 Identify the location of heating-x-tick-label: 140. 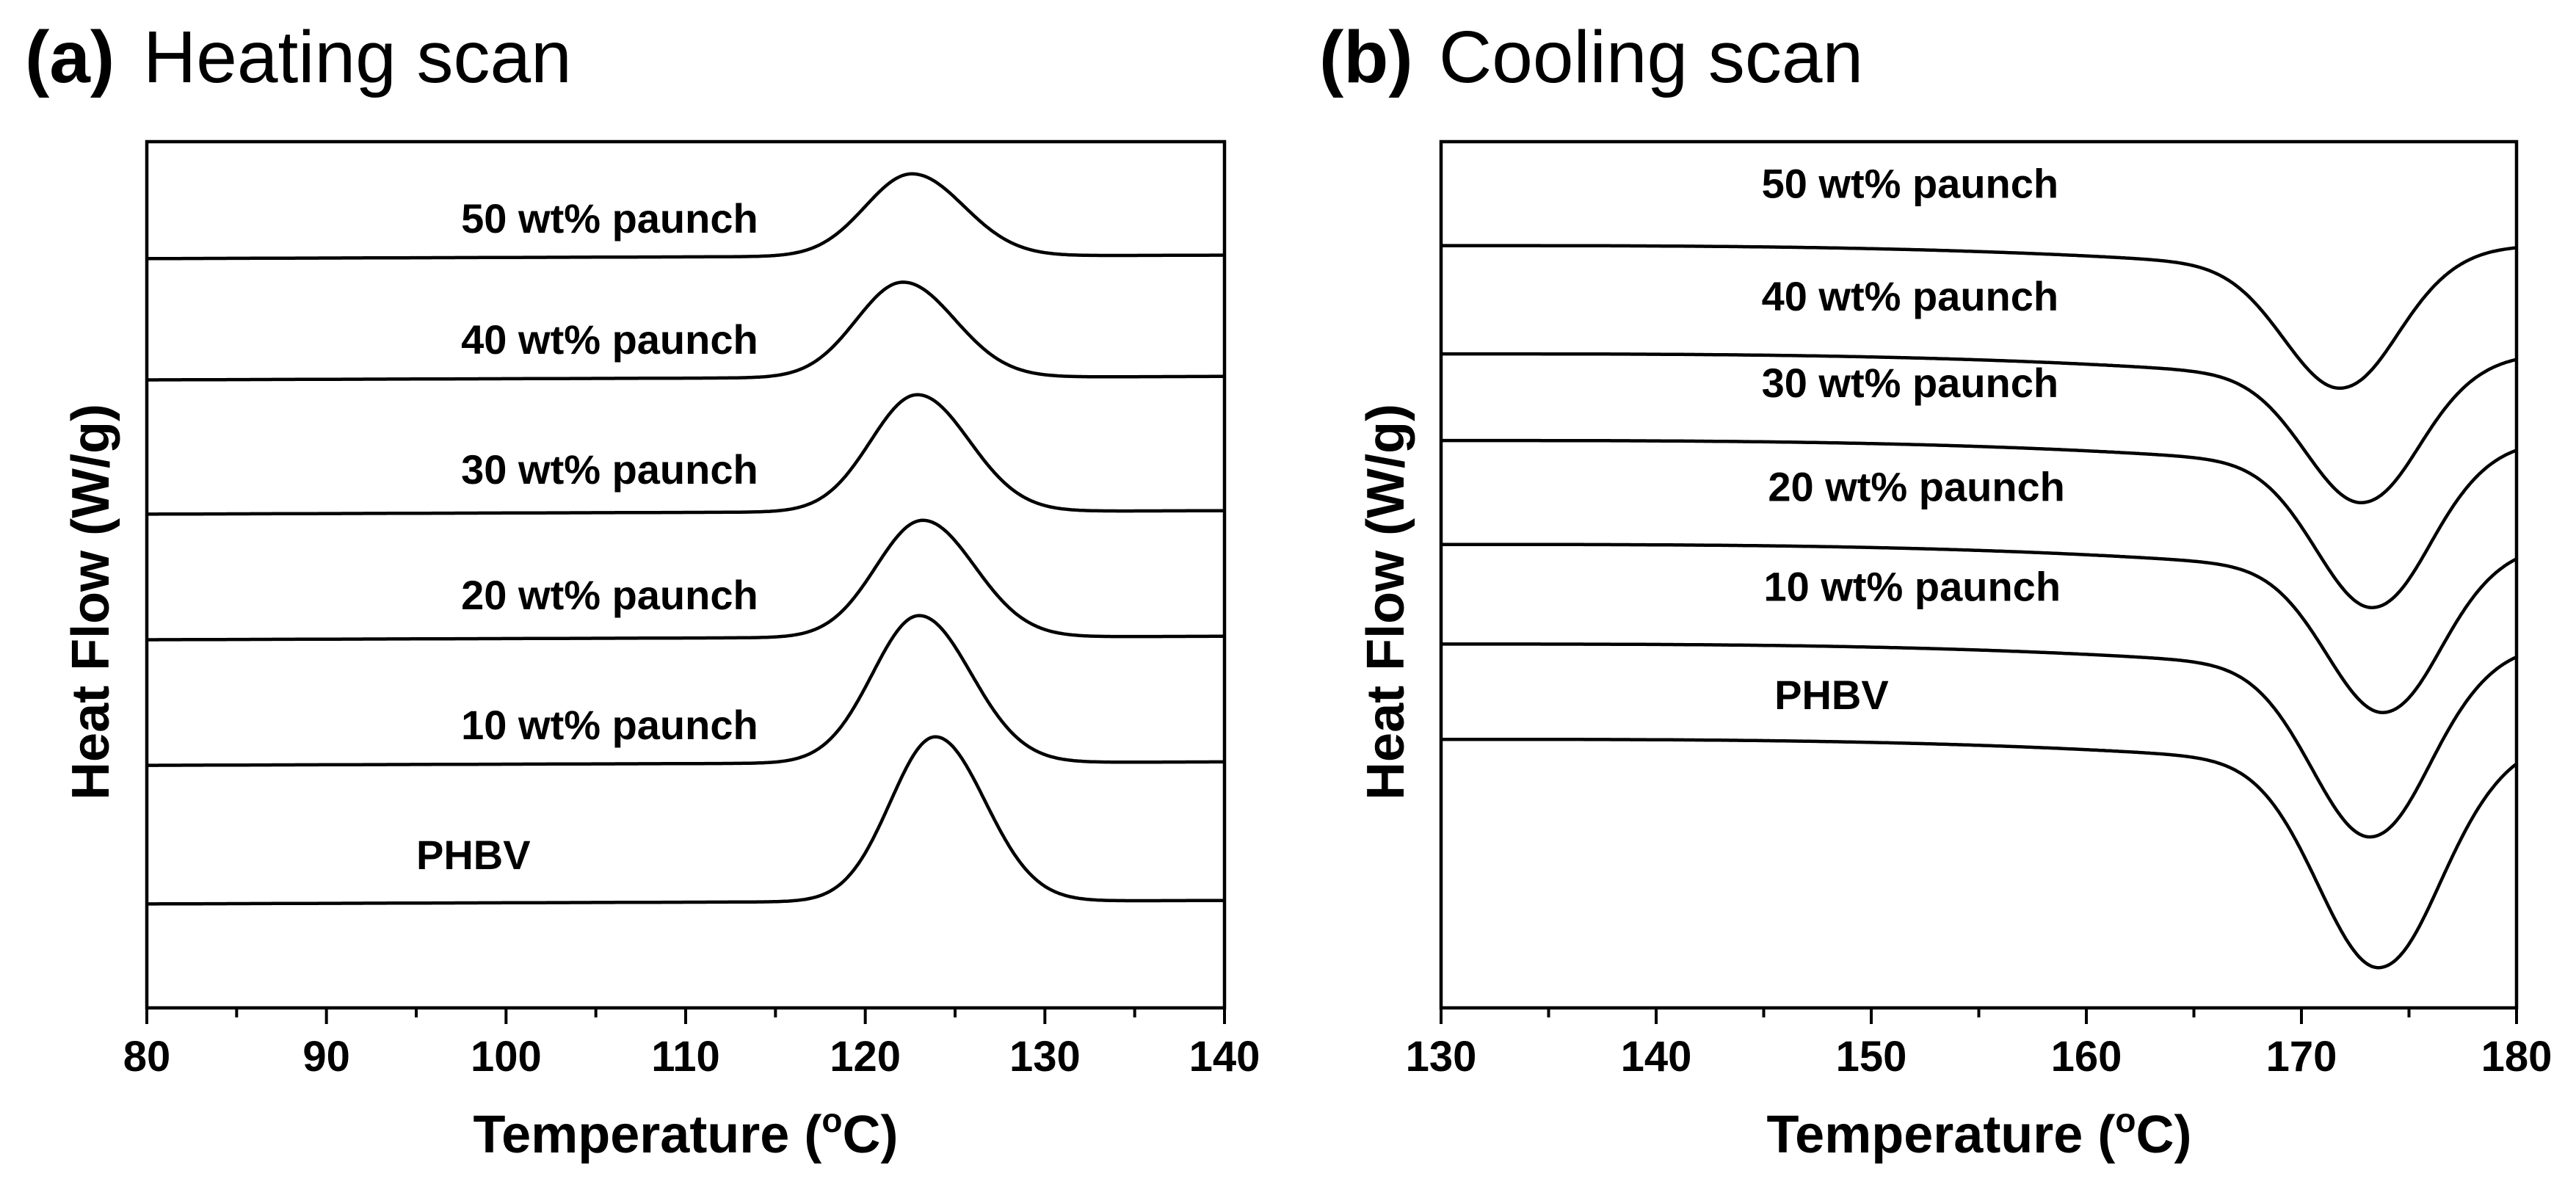
(1225, 1057).